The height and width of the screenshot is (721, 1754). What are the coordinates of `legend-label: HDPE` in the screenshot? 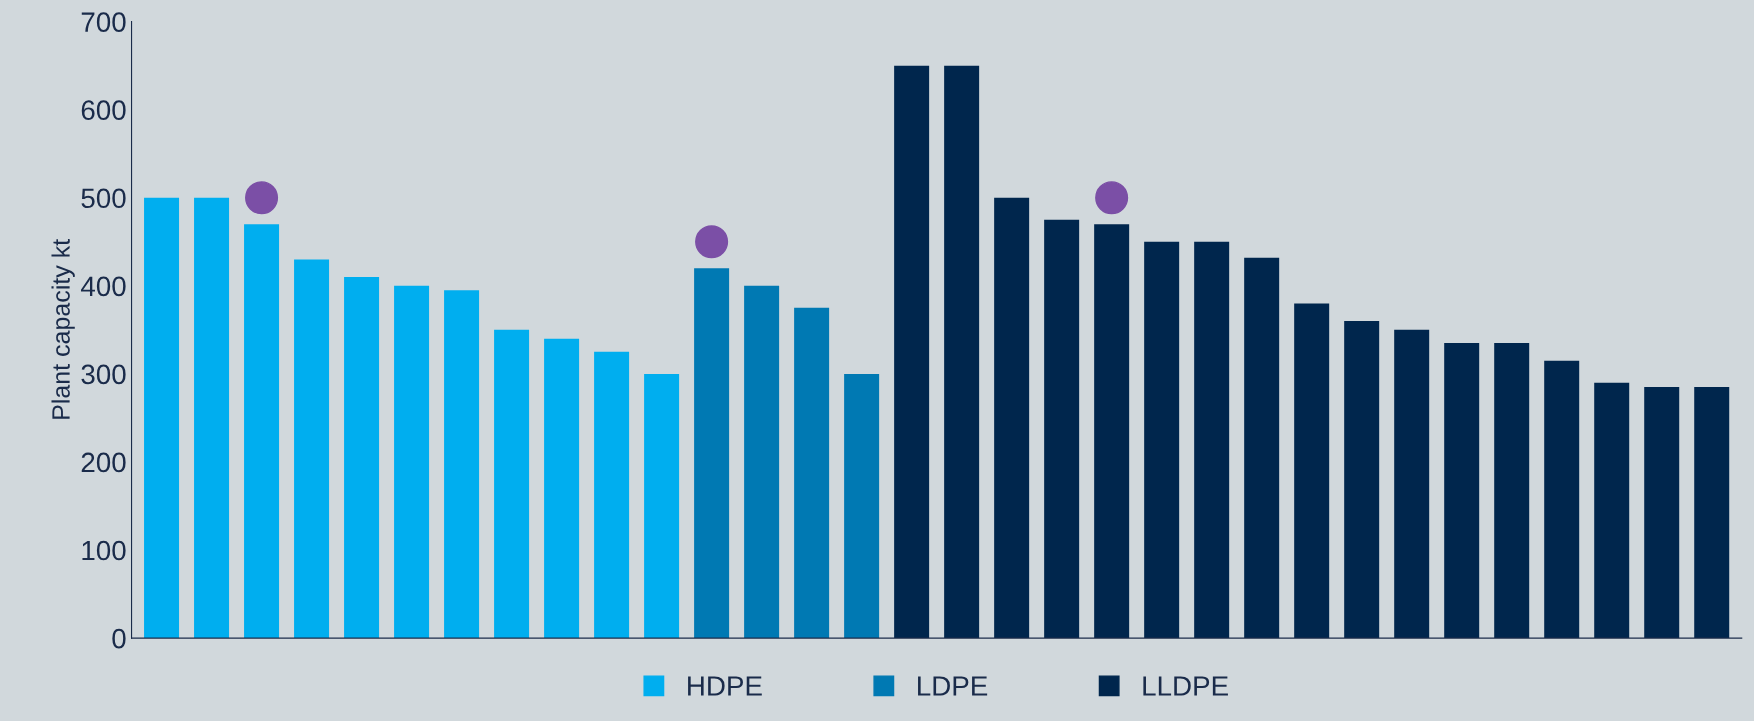 It's located at (725, 686).